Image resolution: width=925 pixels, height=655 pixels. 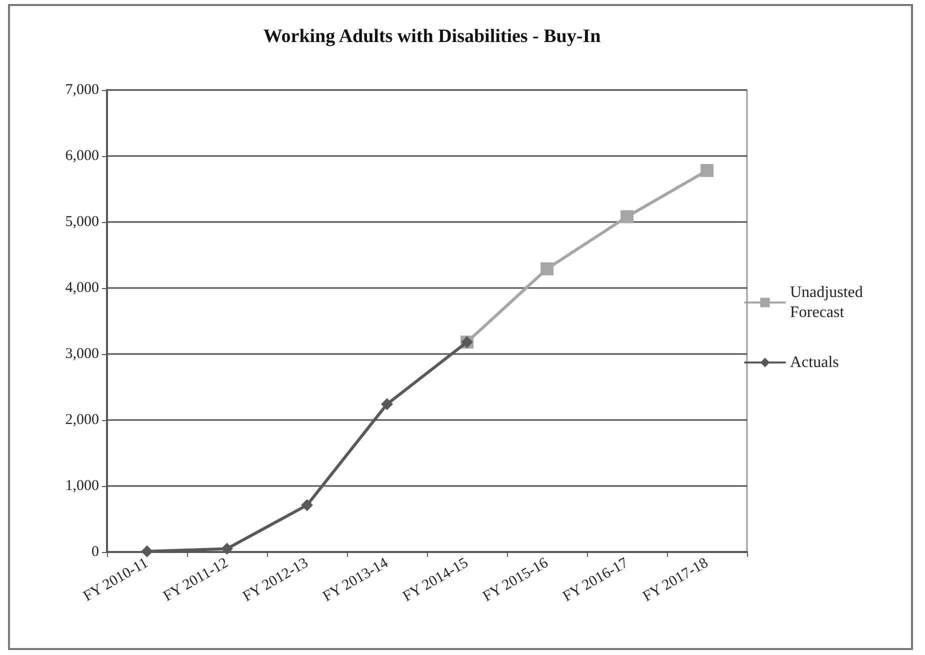 I want to click on y-tick-label: 2,000, so click(x=82, y=420).